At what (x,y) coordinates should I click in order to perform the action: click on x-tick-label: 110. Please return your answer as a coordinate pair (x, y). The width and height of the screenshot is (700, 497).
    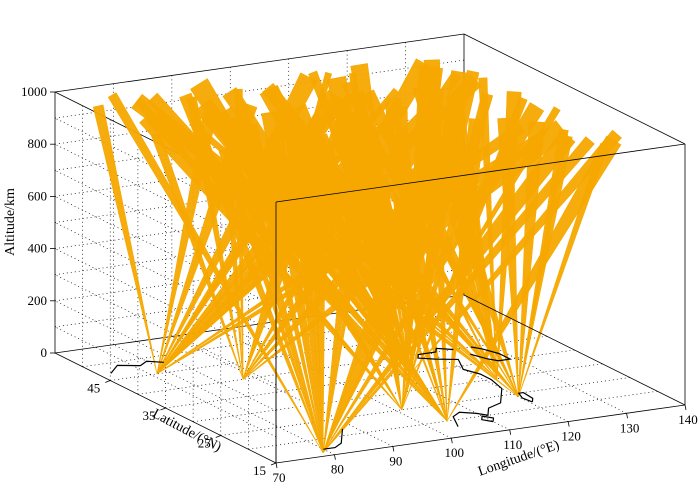
    Looking at the image, I should click on (512, 444).